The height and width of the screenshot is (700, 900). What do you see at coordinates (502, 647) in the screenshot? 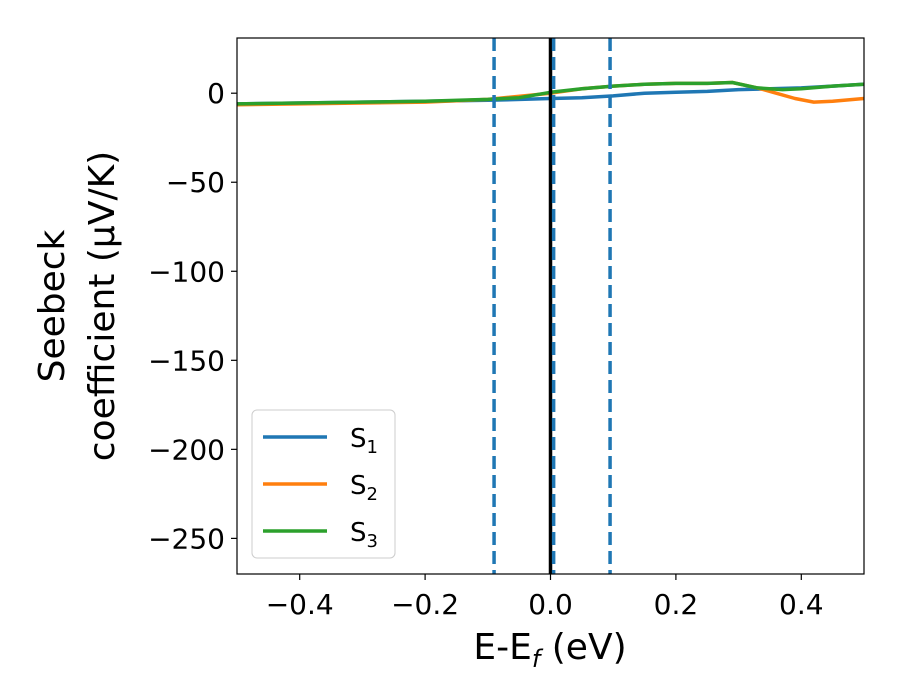
I see `x-axis-title-main: E-E` at bounding box center [502, 647].